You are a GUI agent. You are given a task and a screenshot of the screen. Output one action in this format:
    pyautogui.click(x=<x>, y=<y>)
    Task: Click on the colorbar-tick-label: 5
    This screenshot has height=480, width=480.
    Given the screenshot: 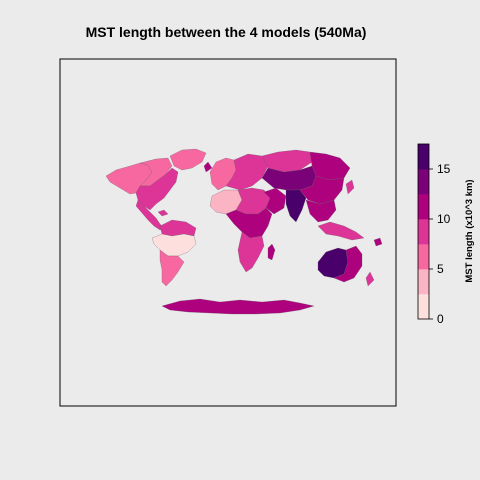 What is the action you would take?
    pyautogui.click(x=440, y=269)
    